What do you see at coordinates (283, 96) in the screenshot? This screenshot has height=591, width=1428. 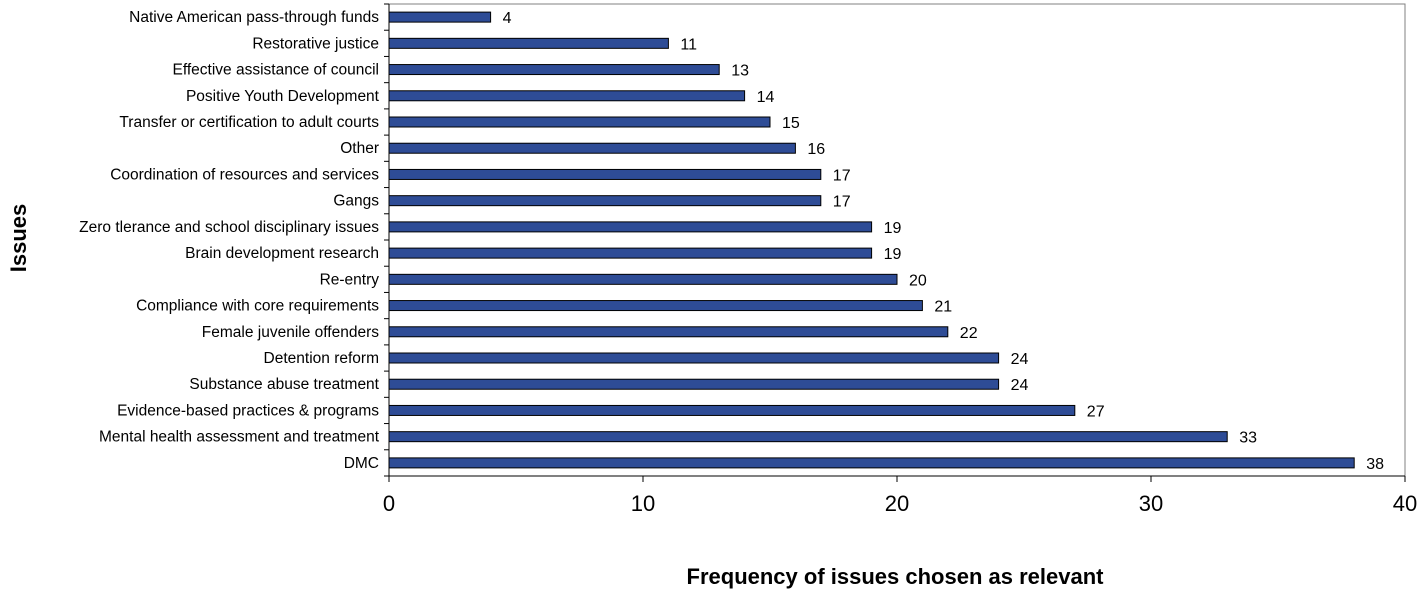 I see `category-label: Positive Youth Development` at bounding box center [283, 96].